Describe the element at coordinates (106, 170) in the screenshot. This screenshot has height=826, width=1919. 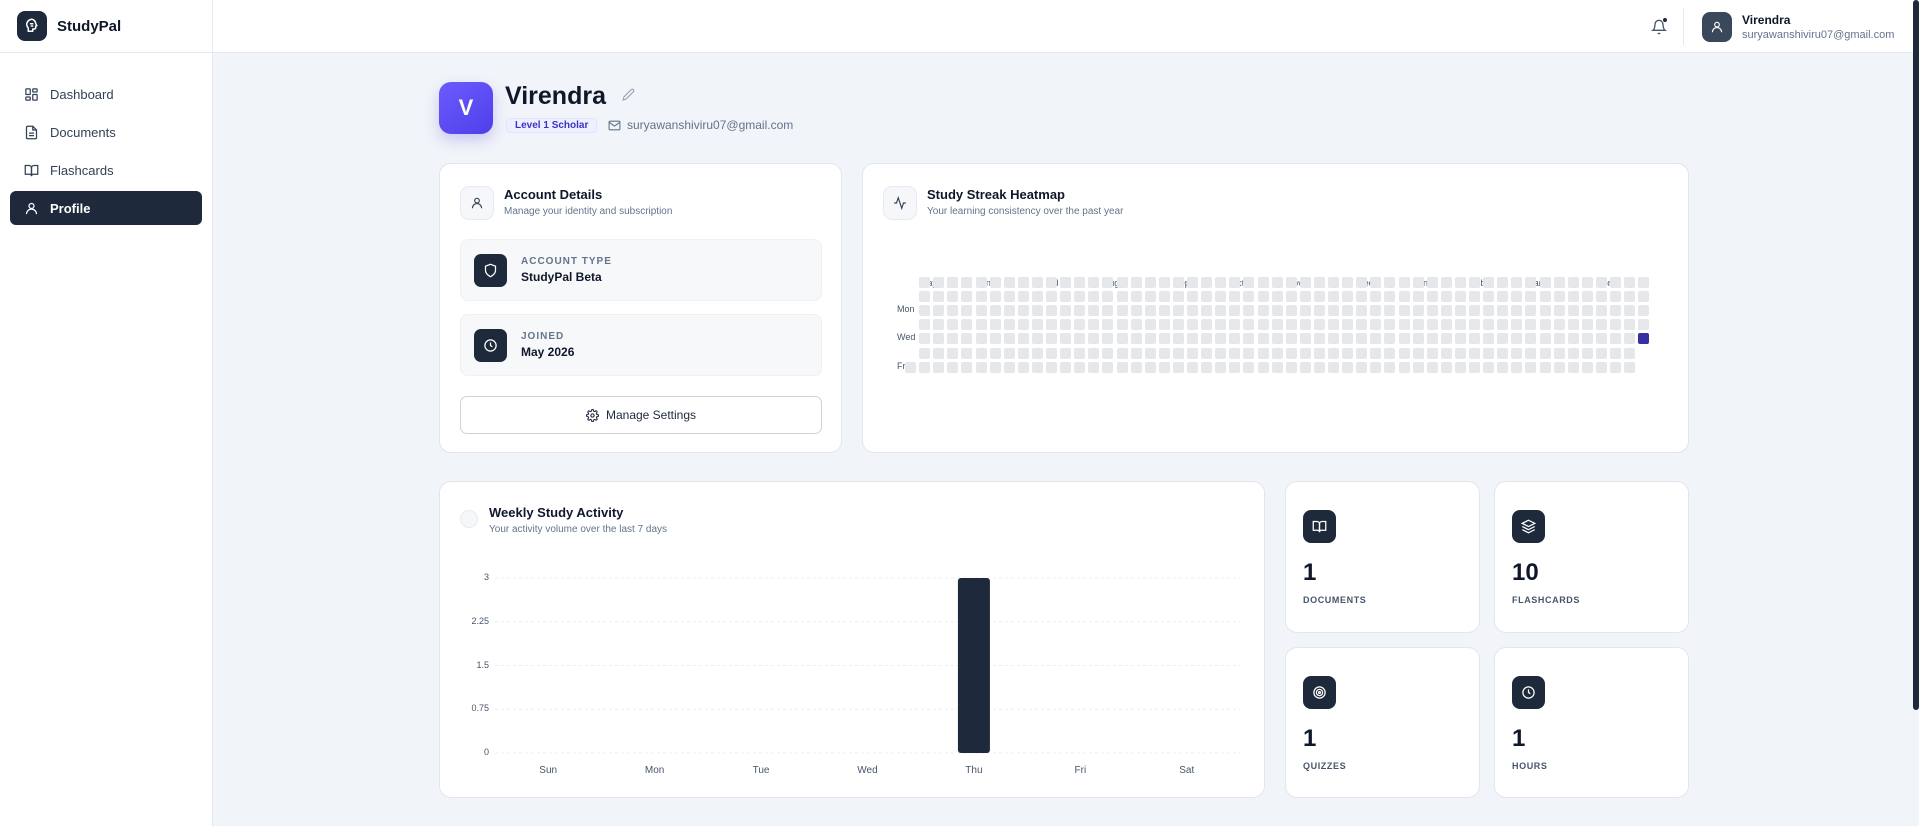
I see `sidebar-item-flashcards: Flashcards` at that location.